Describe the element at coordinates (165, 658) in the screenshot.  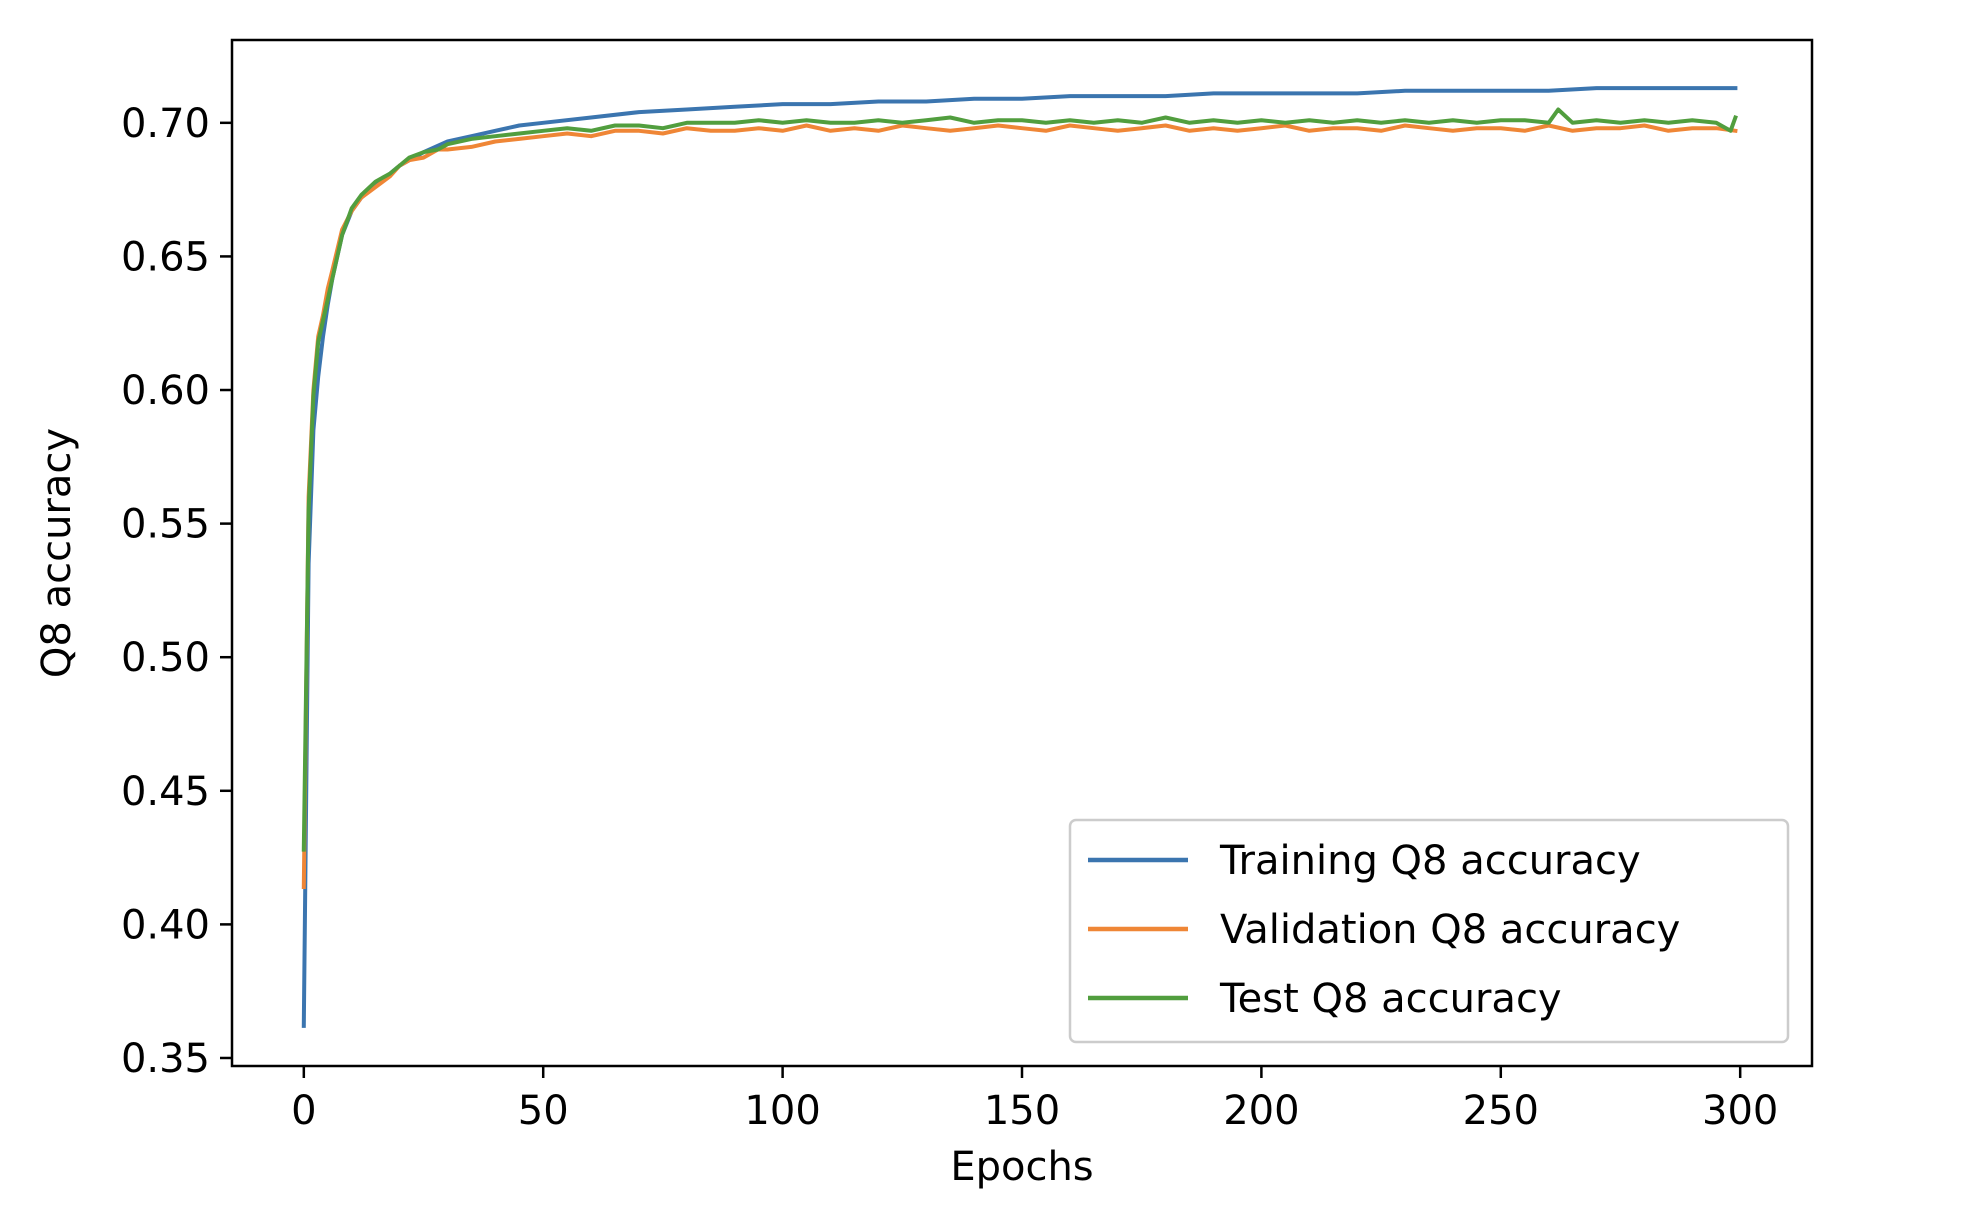
I see `y-tick-label: 0.50` at that location.